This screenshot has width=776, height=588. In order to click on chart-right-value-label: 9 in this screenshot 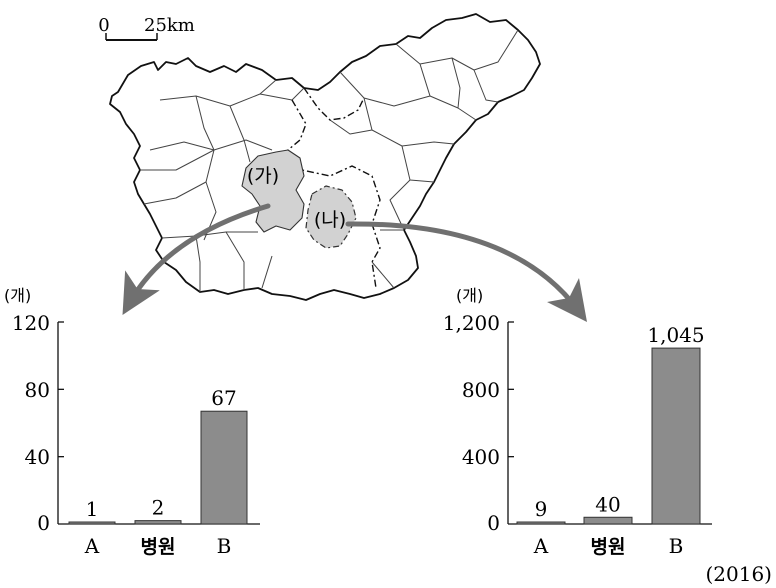, I will do `click(541, 509)`.